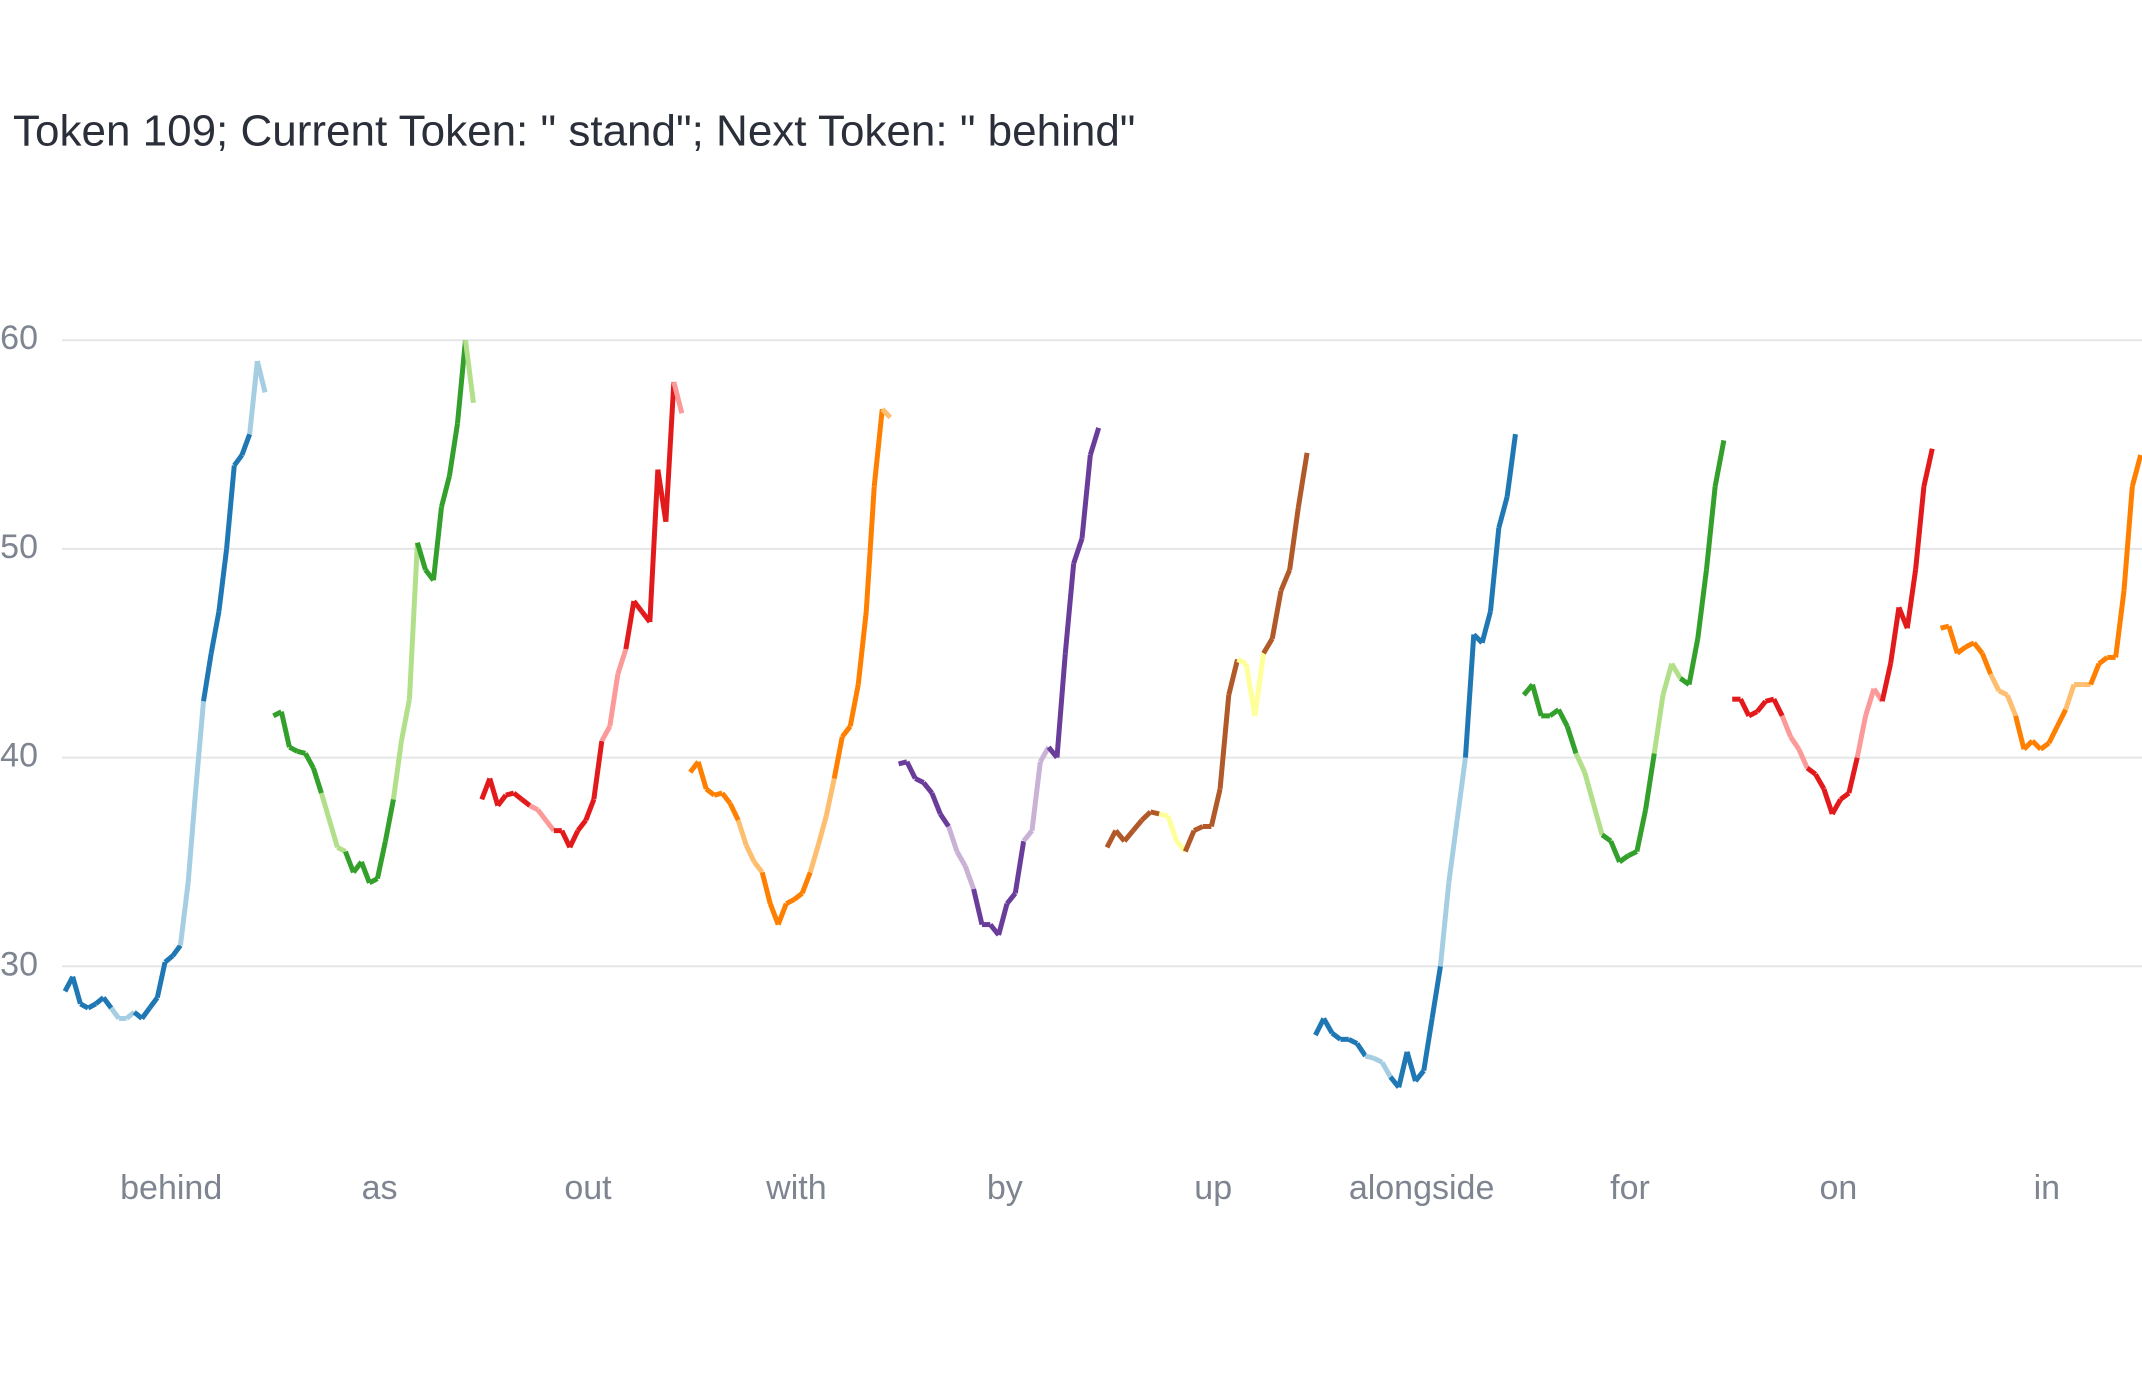  What do you see at coordinates (1213, 1188) in the screenshot?
I see `x-tick-label: up` at bounding box center [1213, 1188].